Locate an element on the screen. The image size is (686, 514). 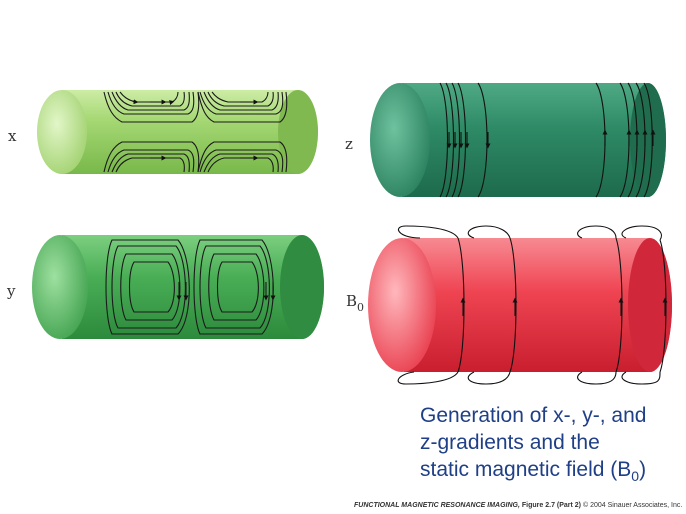
b0-label-sub: 0 is located at coordinates (360, 307).